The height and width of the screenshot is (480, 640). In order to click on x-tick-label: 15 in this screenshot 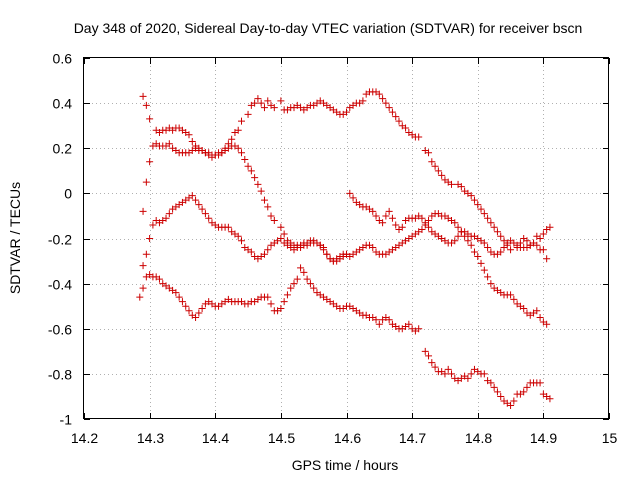, I will do `click(610, 438)`.